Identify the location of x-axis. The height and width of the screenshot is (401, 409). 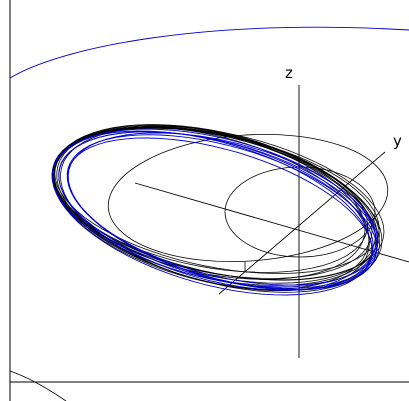
(271, 222).